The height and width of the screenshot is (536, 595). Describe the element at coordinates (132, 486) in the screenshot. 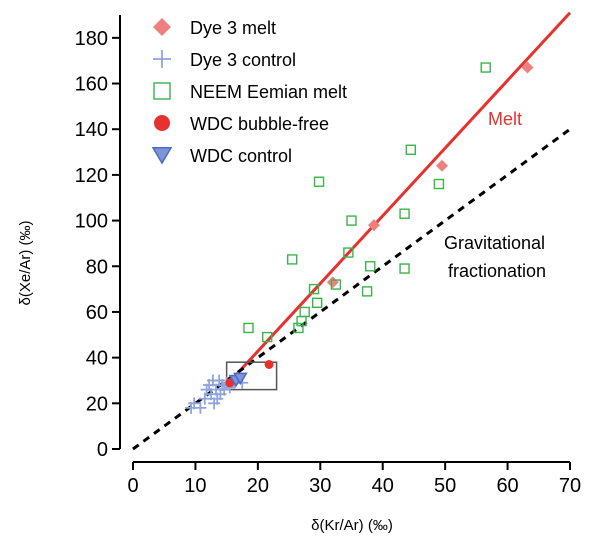

I see `x-tick-label: 0` at that location.